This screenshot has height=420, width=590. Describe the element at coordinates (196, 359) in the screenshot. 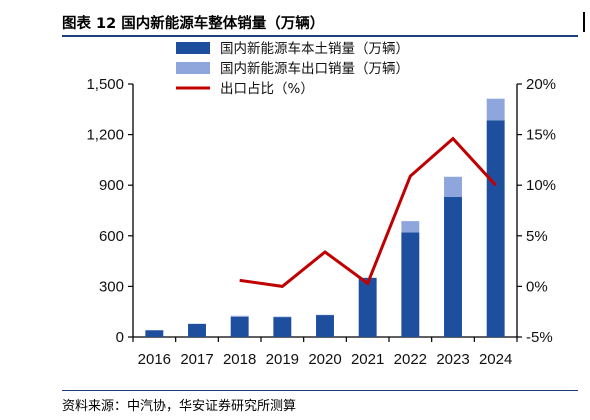

I see `x-axis-tick-label: 2017` at that location.